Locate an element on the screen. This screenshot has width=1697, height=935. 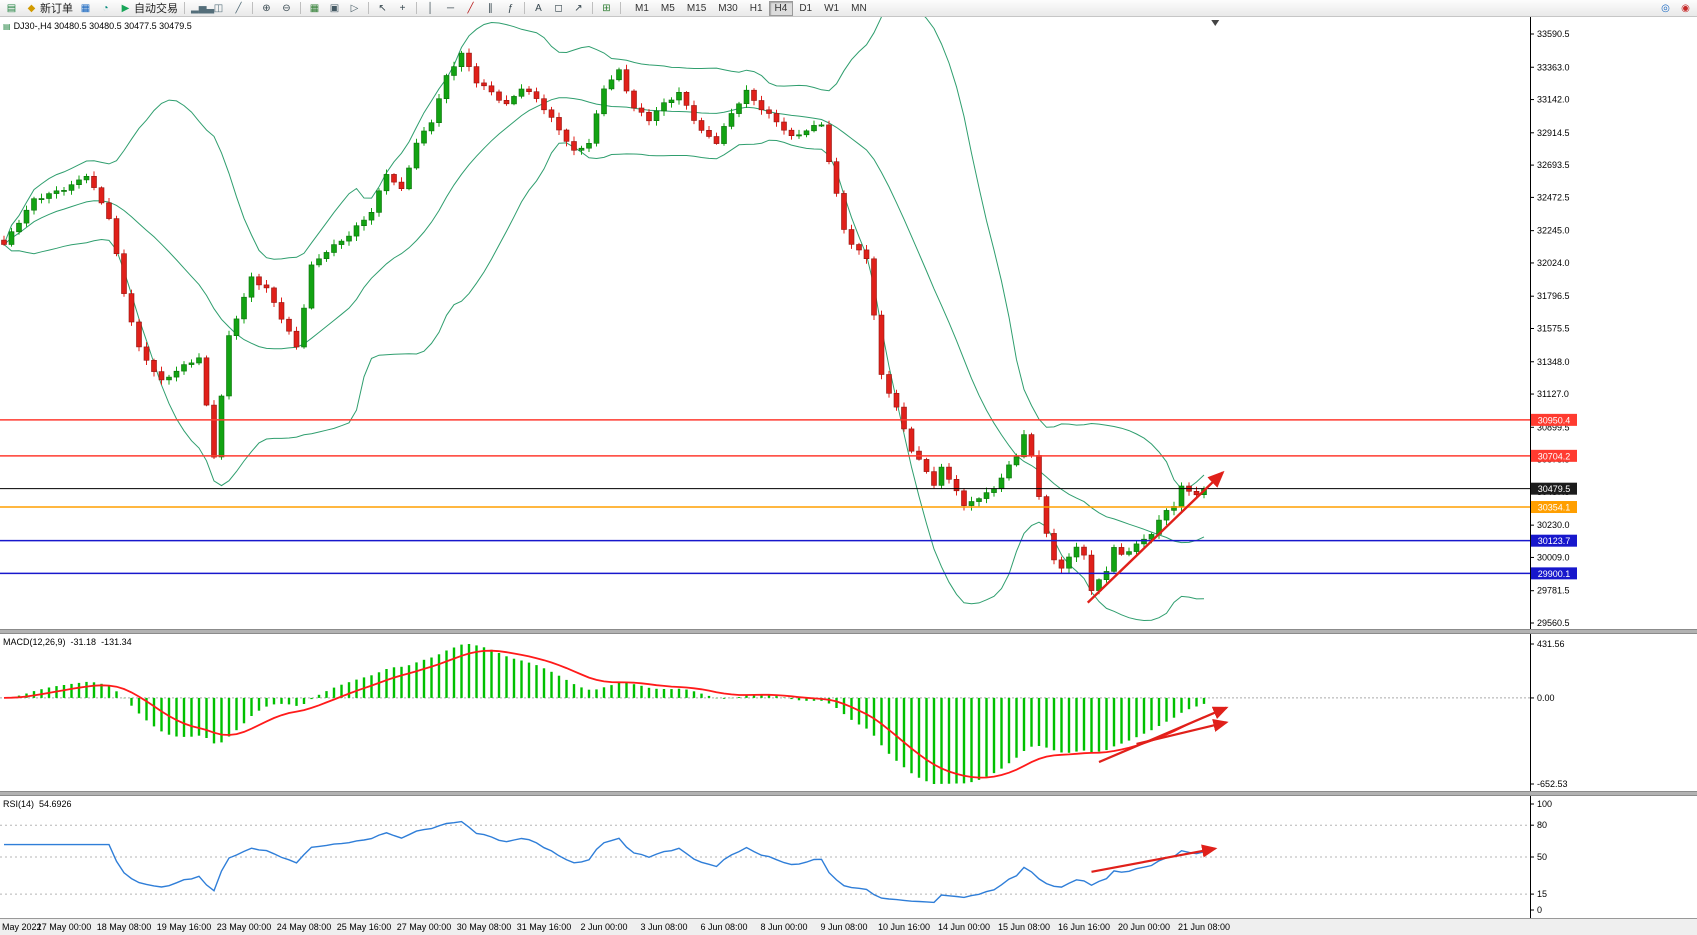
svg-text: 31575.5 is located at coordinates (1553, 329).